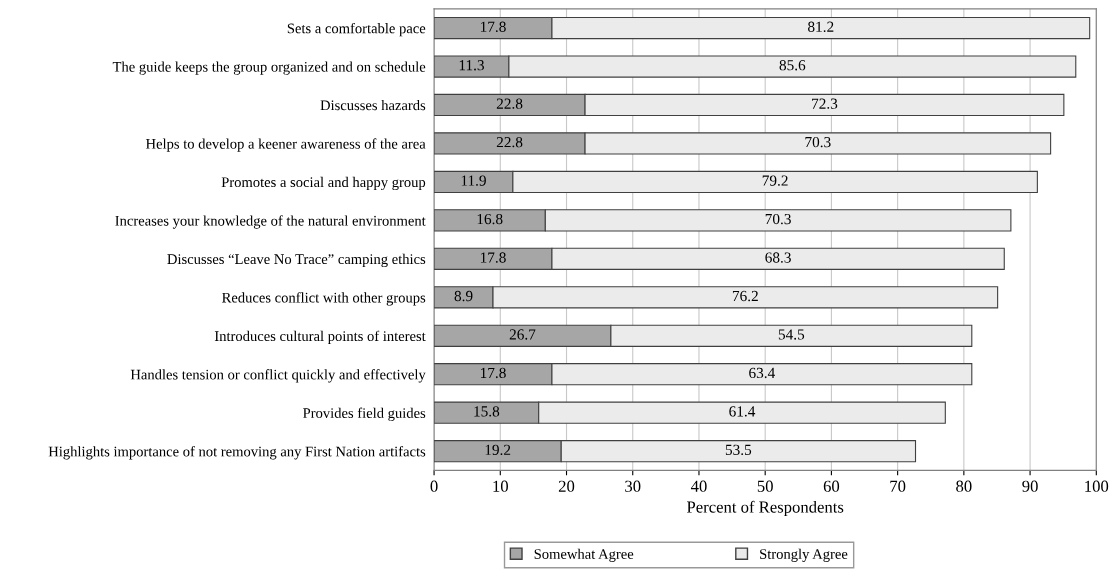 This screenshot has width=1113, height=588. I want to click on data-label: 68.3, so click(778, 257).